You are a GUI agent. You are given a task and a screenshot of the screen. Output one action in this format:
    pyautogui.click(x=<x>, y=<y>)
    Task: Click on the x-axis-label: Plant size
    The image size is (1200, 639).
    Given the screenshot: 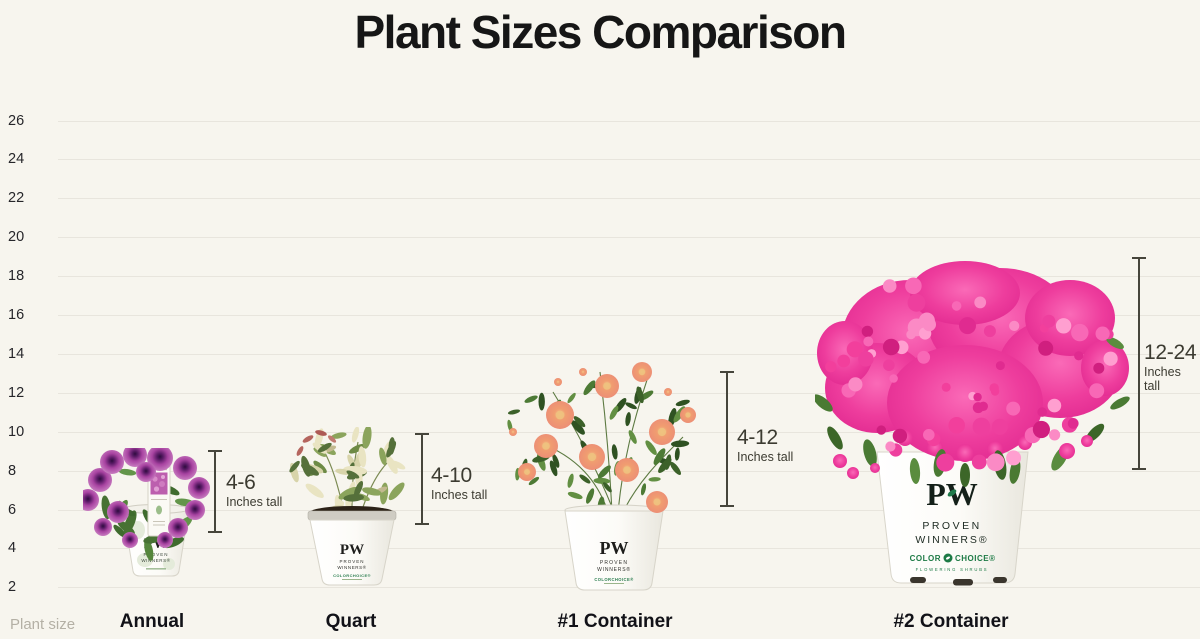 What is the action you would take?
    pyautogui.click(x=43, y=624)
    